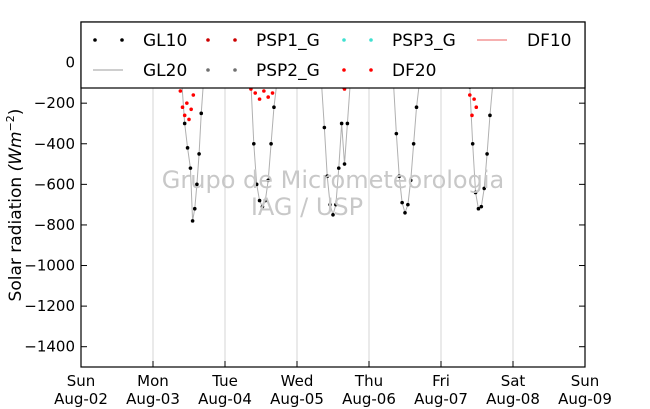 The height and width of the screenshot is (409, 650). I want to click on y-axis-label: Solar radiation (Wm−2), so click(15, 205).